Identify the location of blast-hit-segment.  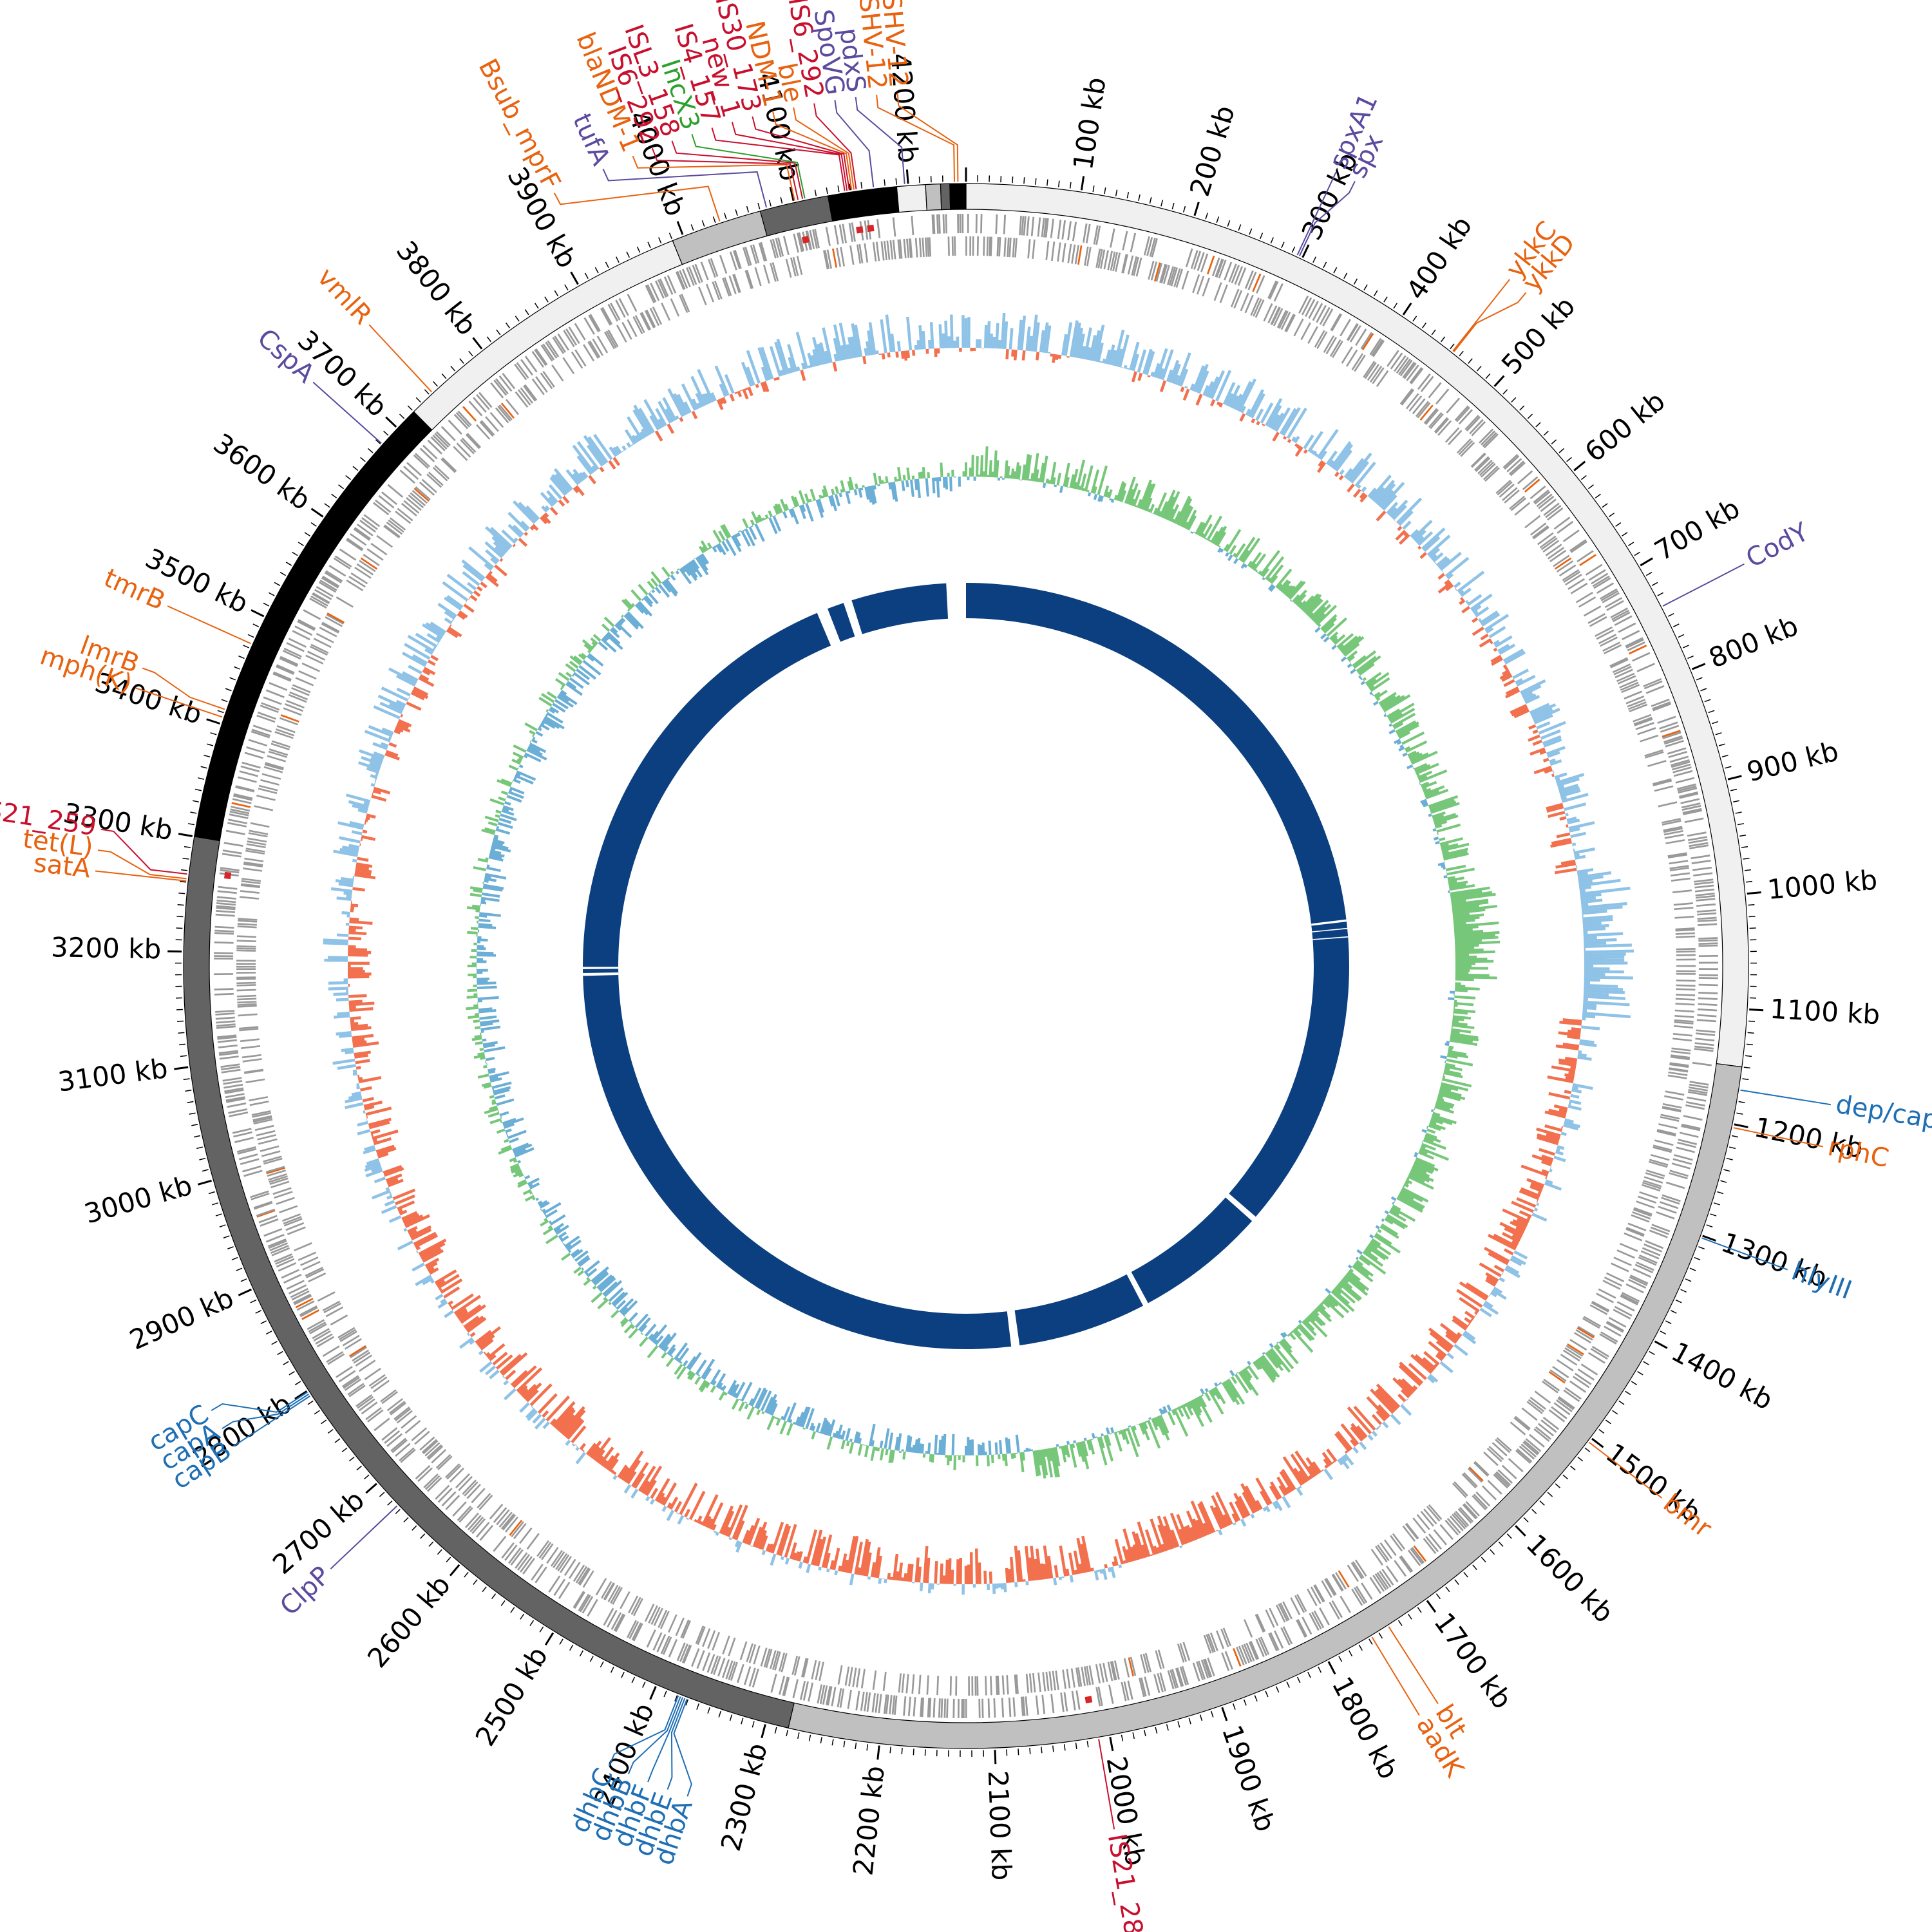
(1192, 1250).